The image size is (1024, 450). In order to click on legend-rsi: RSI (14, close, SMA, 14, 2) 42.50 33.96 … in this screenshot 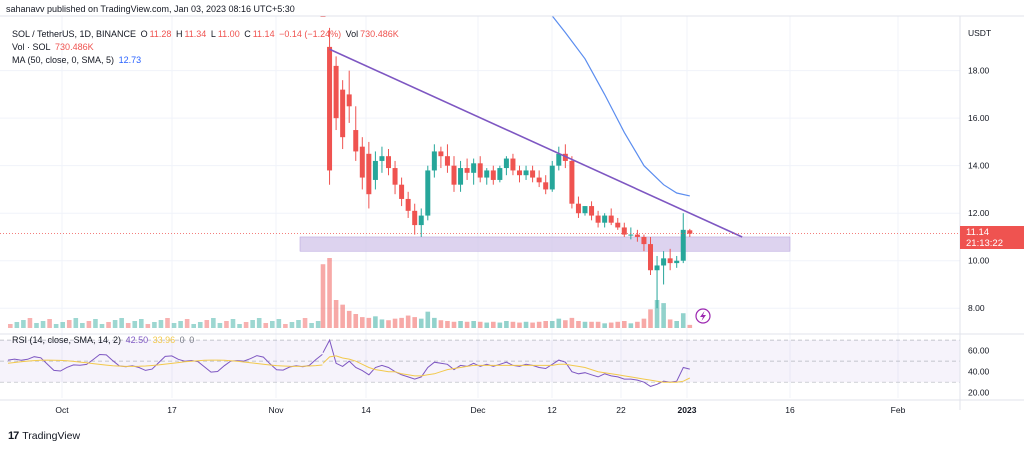, I will do `click(104, 340)`.